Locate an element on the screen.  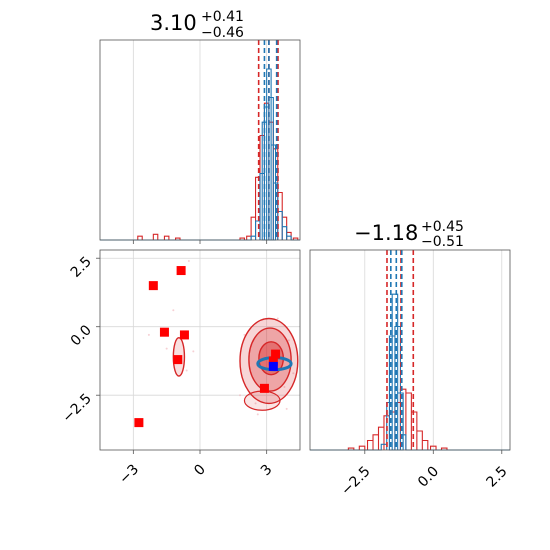
param2-series-red is located at coordinates (410, 419).